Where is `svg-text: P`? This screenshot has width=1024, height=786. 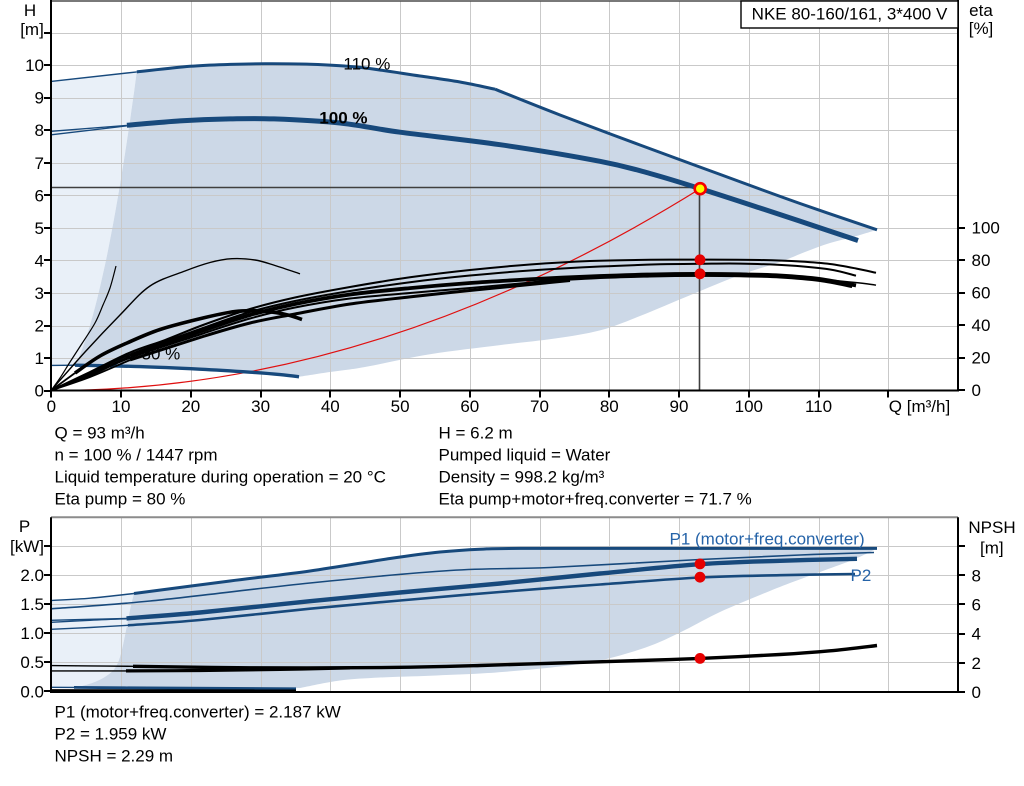 svg-text: P is located at coordinates (24, 526).